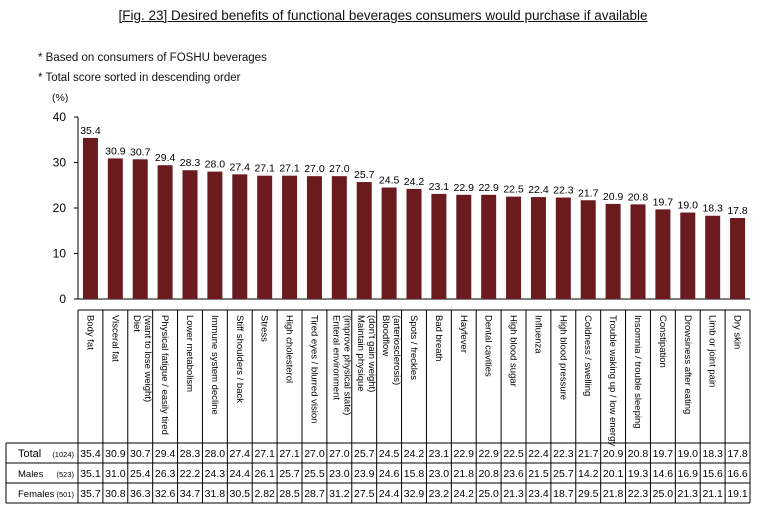 Image resolution: width=766 pixels, height=510 pixels. Describe the element at coordinates (613, 197) in the screenshot. I see `data-label: 20.9` at that location.